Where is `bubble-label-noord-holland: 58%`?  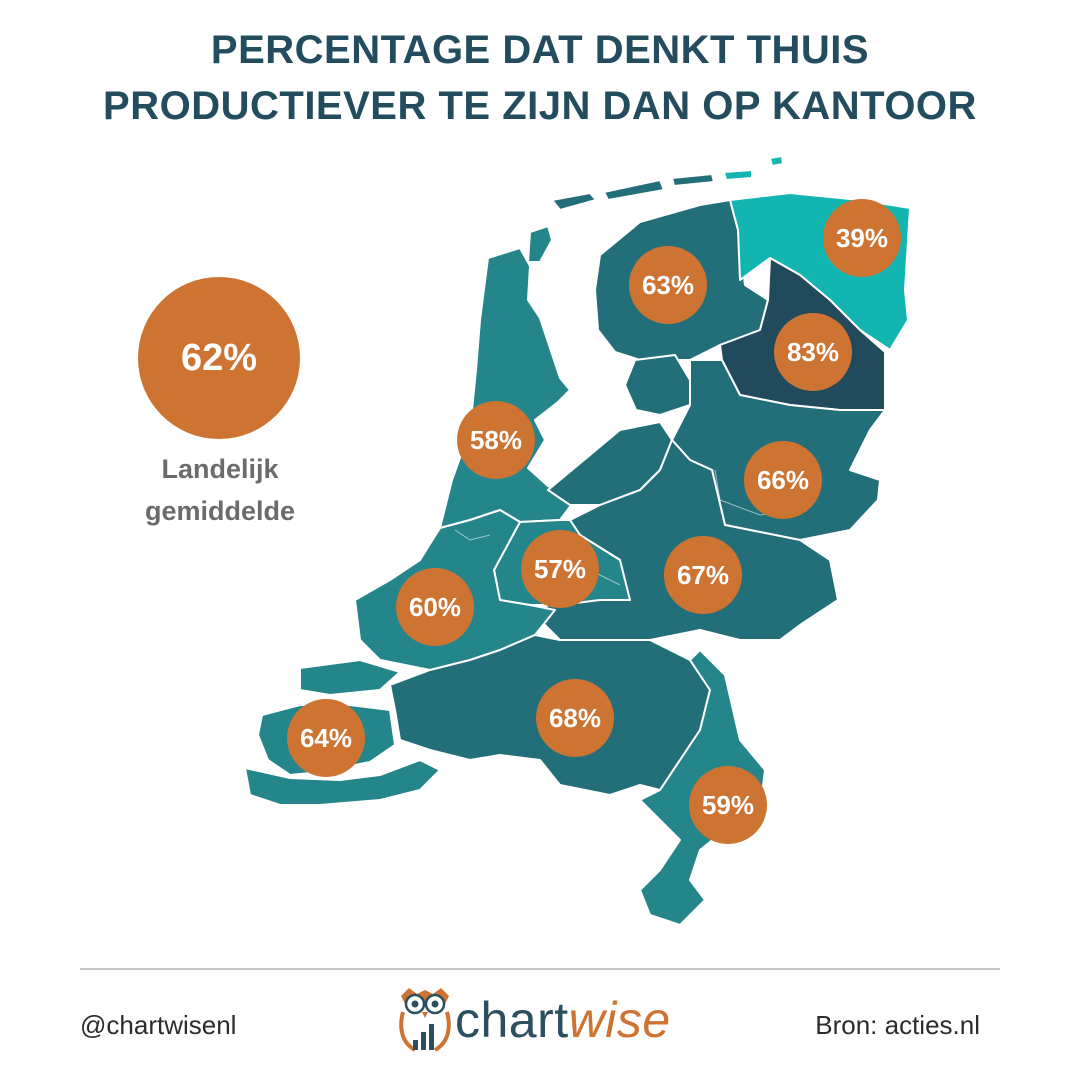
bubble-label-noord-holland: 58% is located at coordinates (496, 440).